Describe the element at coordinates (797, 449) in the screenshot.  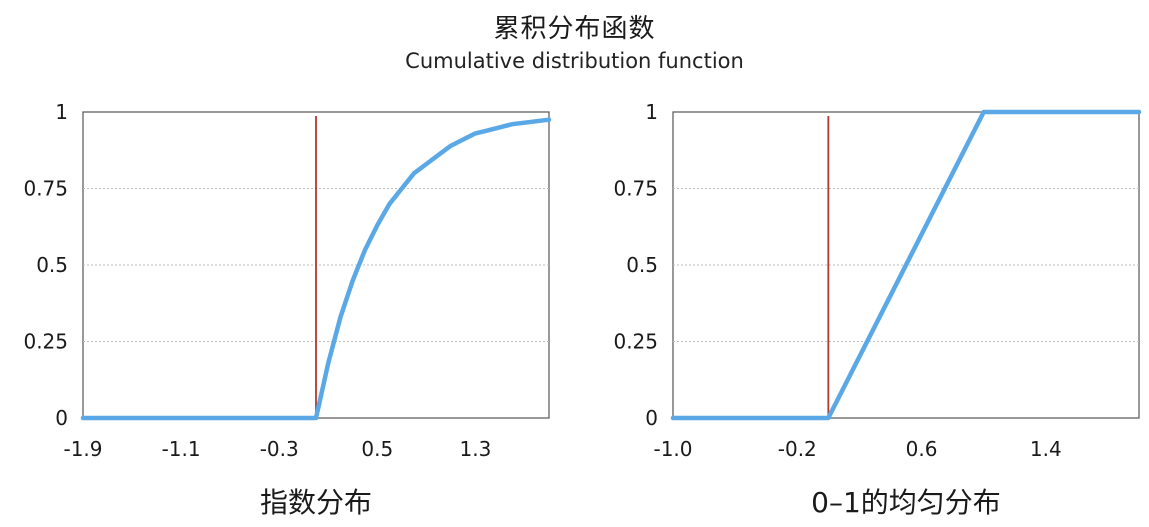
I see `x-tick-label: -0.2` at that location.